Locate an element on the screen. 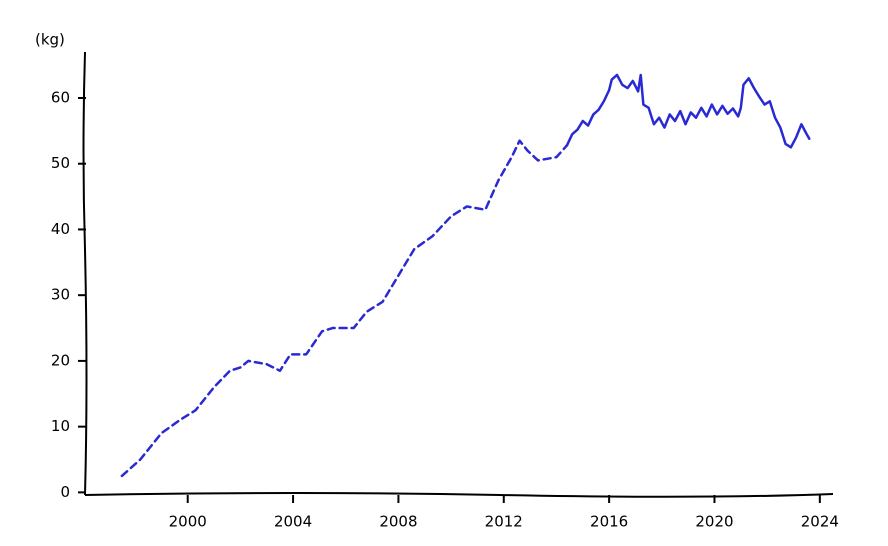 Image resolution: width=888 pixels, height=546 pixels. x-tick-label: 2004 is located at coordinates (293, 522).